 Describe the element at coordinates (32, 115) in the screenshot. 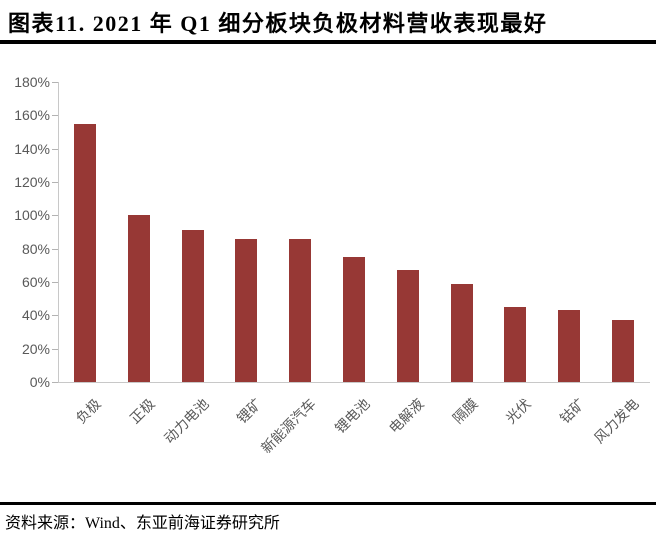

I see `y-axis-tick-label: 160%` at that location.